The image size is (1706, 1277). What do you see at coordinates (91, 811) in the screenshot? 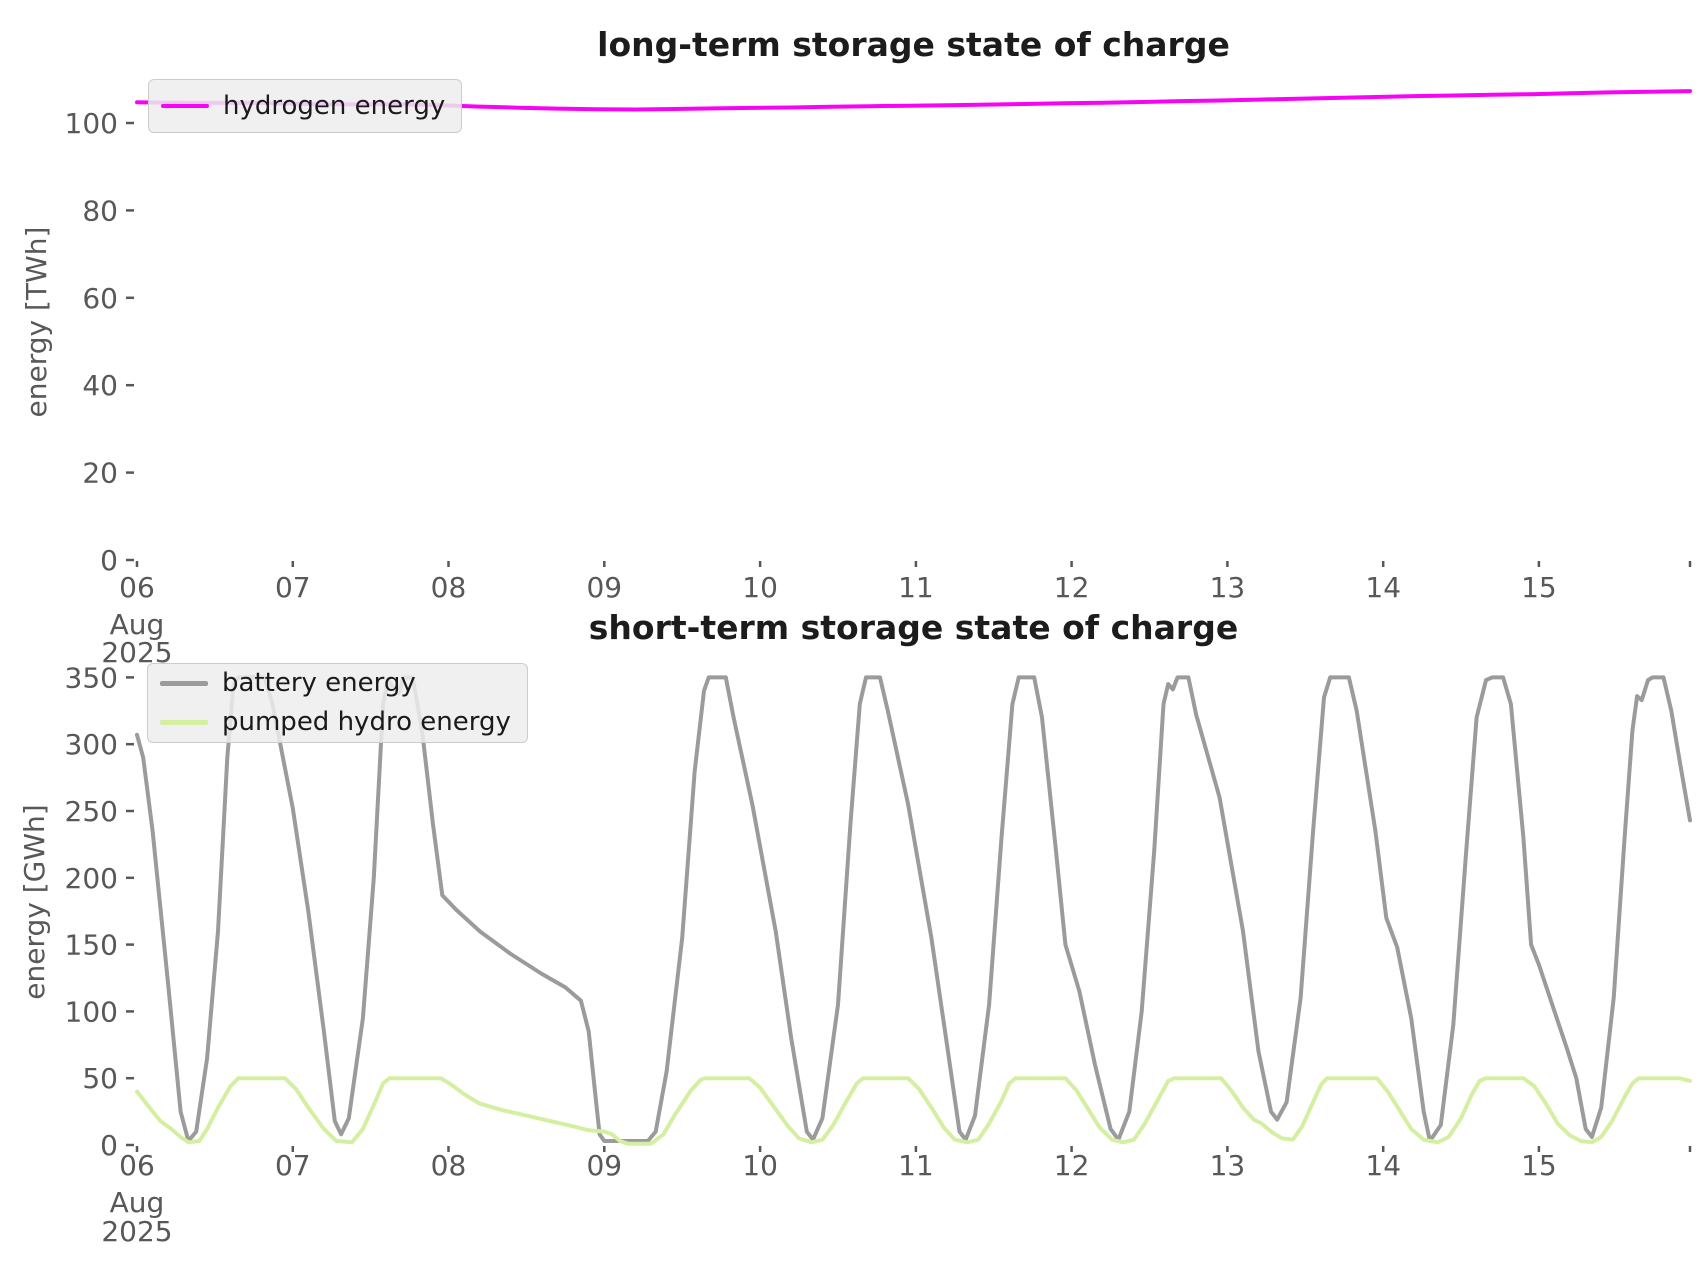
I see `y-tick-label: 250` at bounding box center [91, 811].